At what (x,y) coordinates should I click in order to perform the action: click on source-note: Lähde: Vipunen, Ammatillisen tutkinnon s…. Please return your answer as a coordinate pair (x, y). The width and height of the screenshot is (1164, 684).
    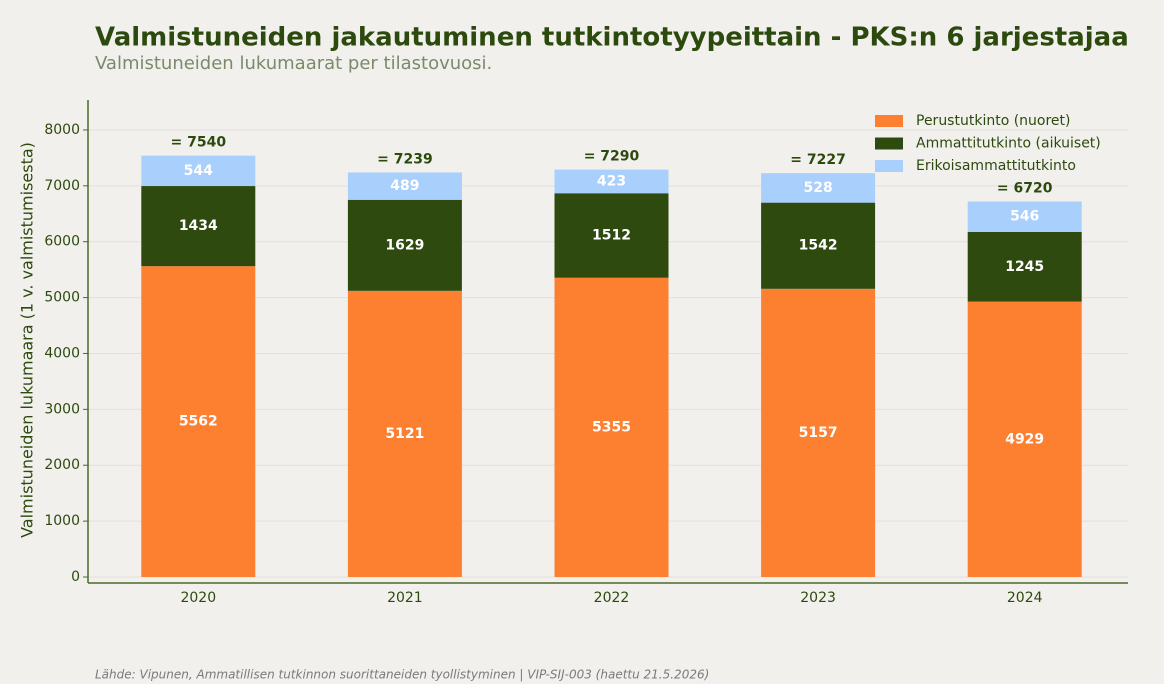
    Looking at the image, I should click on (402, 675).